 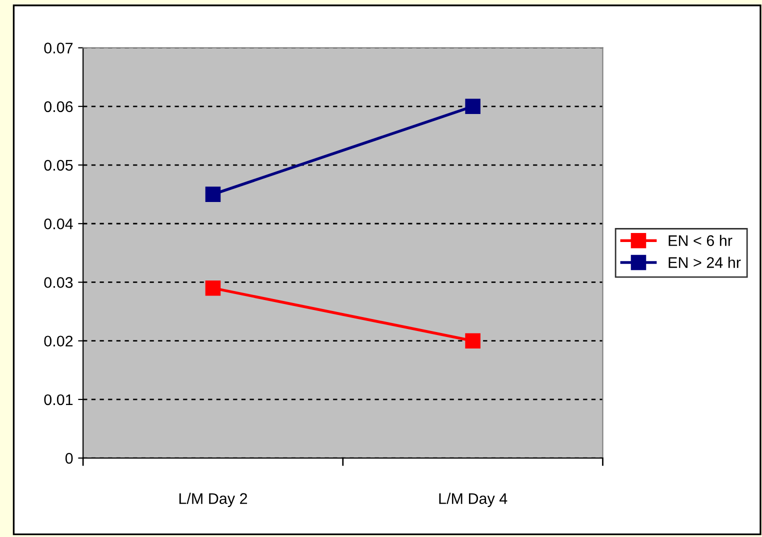 What do you see at coordinates (69, 458) in the screenshot?
I see `y-tick-label: 0` at bounding box center [69, 458].